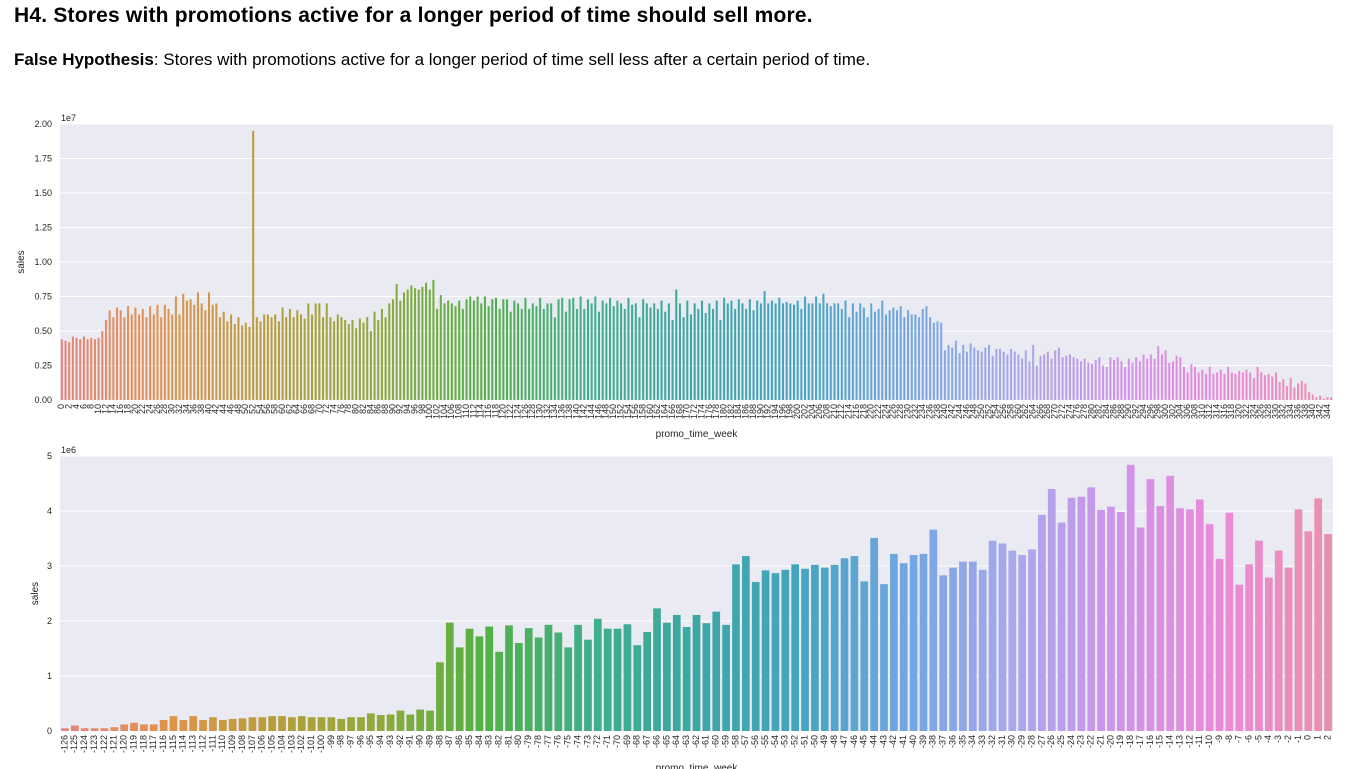 The image size is (1361, 769). Describe the element at coordinates (1130, 741) in the screenshot. I see `x-tick-label: -18` at that location.